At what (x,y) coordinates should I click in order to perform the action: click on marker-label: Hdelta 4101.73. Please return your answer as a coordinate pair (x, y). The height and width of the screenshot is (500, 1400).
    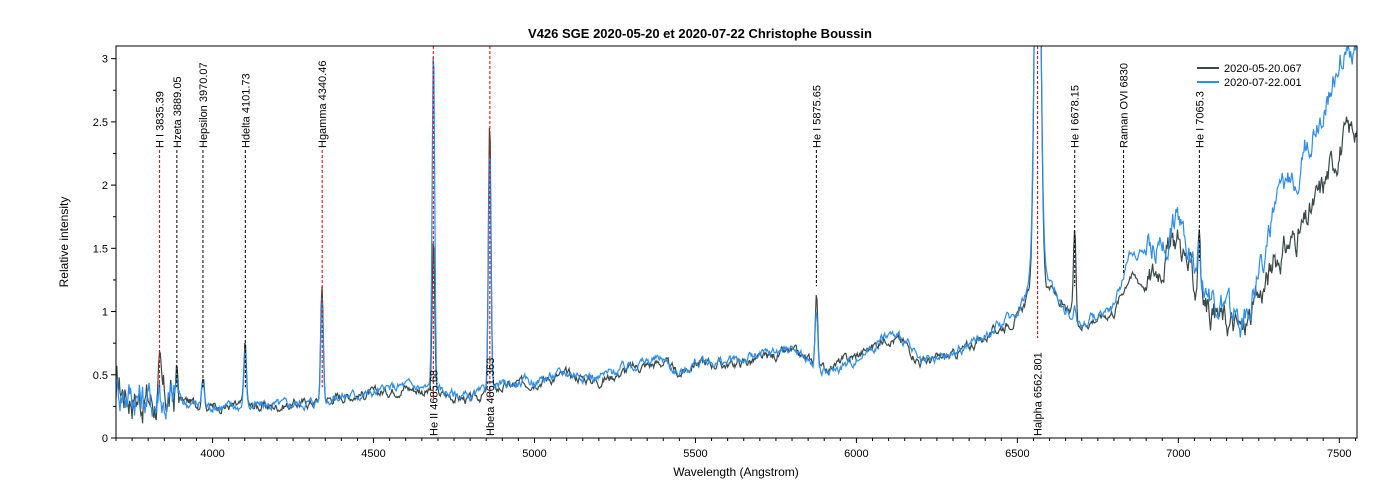
    Looking at the image, I should click on (246, 110).